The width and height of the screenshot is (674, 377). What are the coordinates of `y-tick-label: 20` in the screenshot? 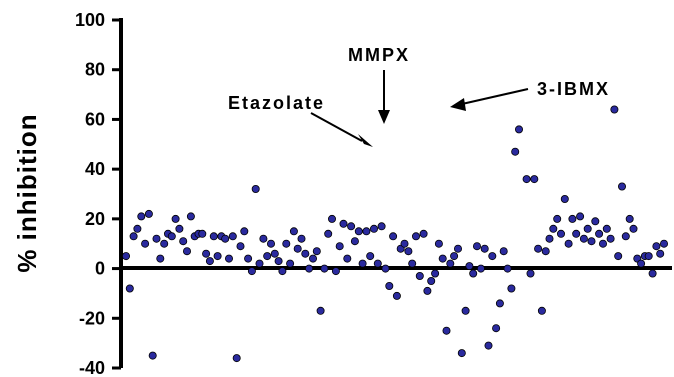 It's located at (95, 219).